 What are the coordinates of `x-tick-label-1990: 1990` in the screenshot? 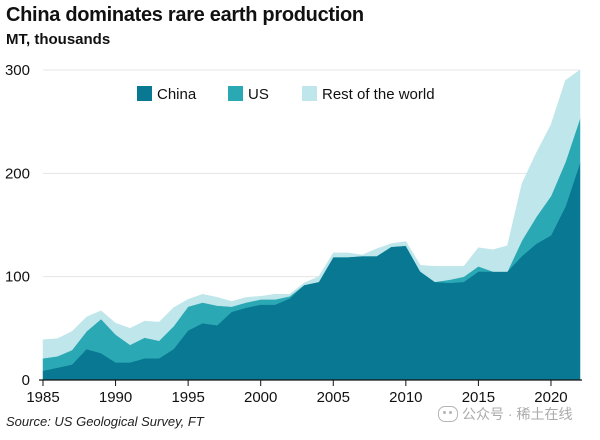 It's located at (115, 397).